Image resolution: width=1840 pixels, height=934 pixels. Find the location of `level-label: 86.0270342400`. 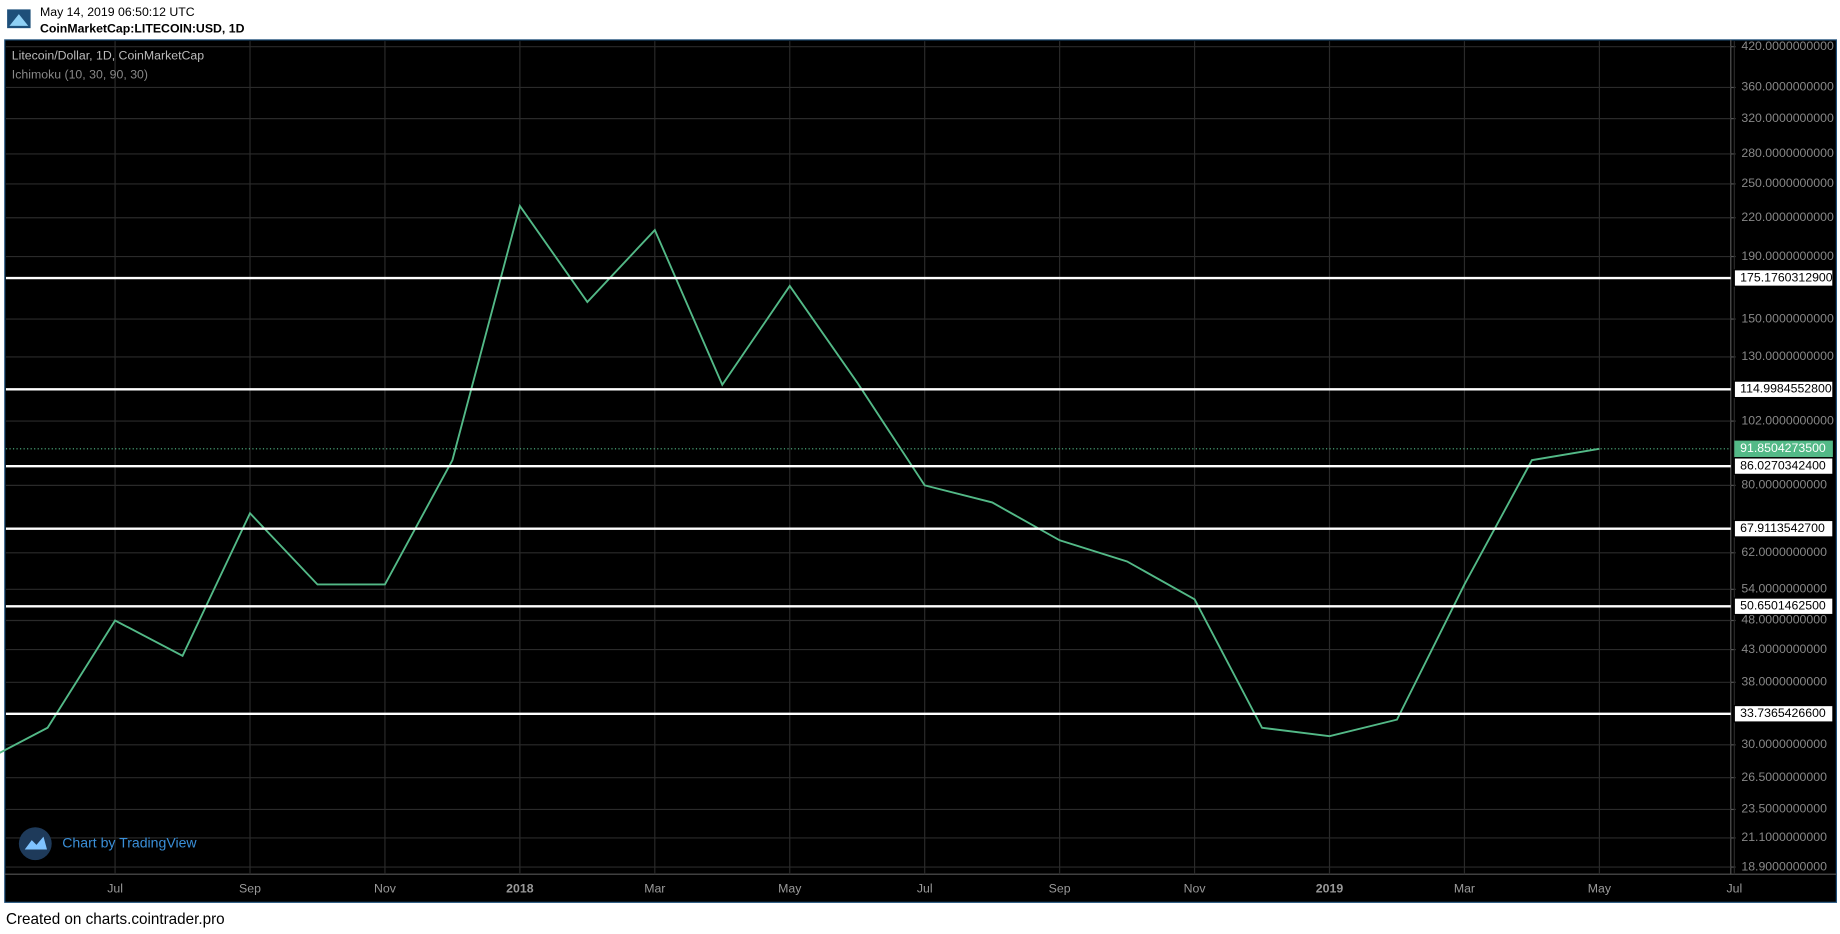

level-label: 86.0270342400 is located at coordinates (1783, 465).